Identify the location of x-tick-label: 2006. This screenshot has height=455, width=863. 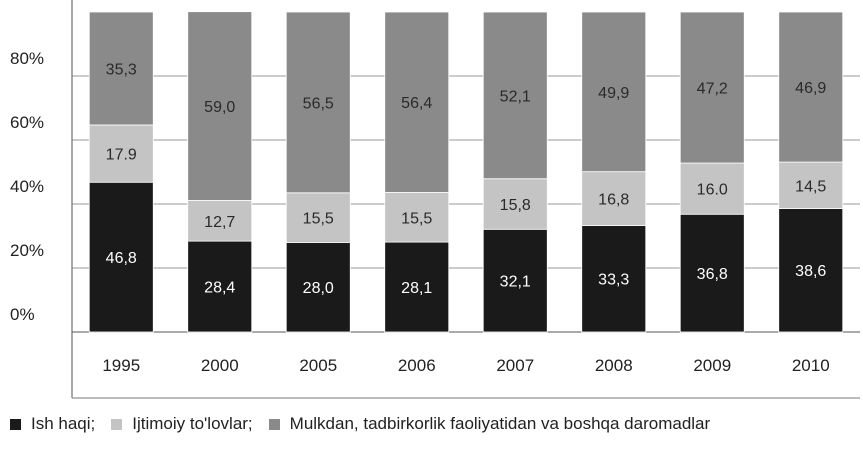
(417, 365).